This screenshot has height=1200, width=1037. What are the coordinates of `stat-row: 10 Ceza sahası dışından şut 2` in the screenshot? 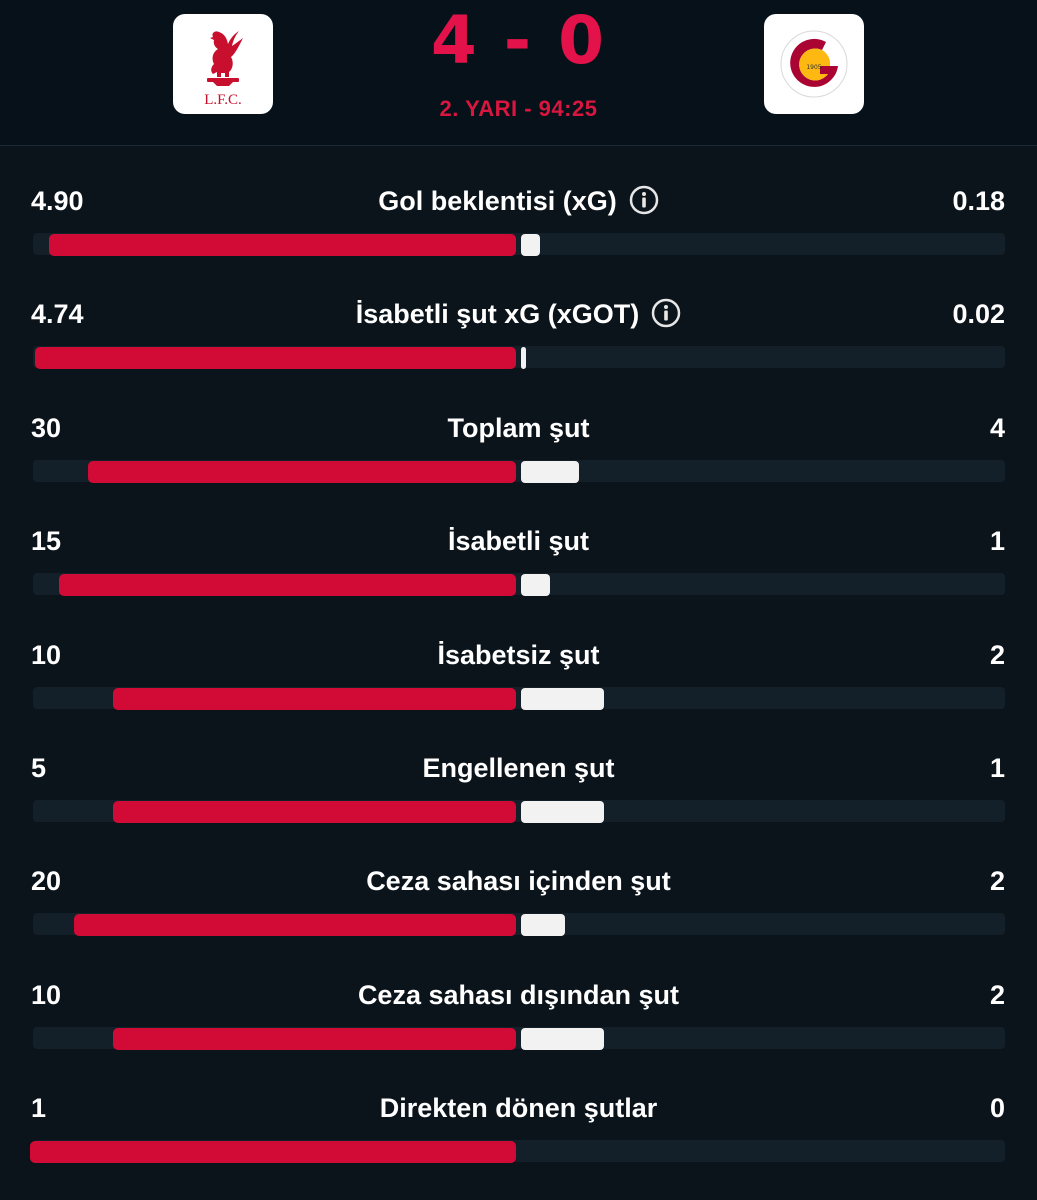 It's located at (518, 996).